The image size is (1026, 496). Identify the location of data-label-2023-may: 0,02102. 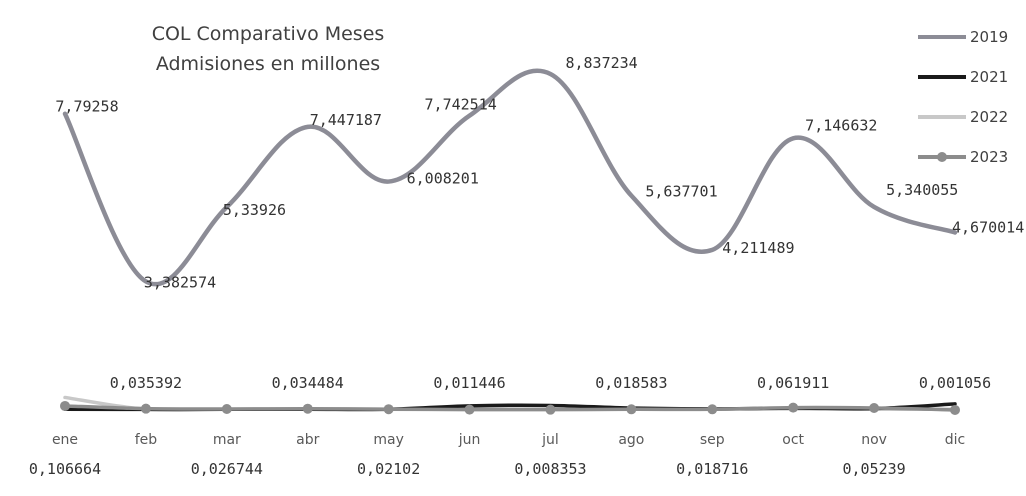
(388, 469).